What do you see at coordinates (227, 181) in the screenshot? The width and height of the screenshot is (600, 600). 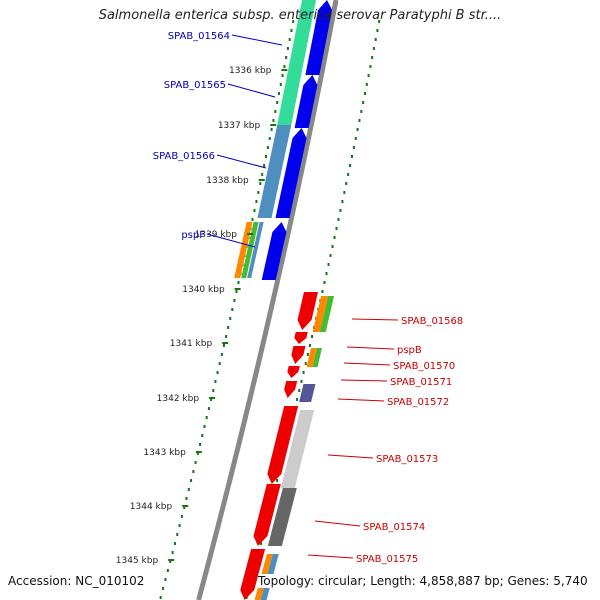 I see `tick-label: 1338 kbp` at bounding box center [227, 181].